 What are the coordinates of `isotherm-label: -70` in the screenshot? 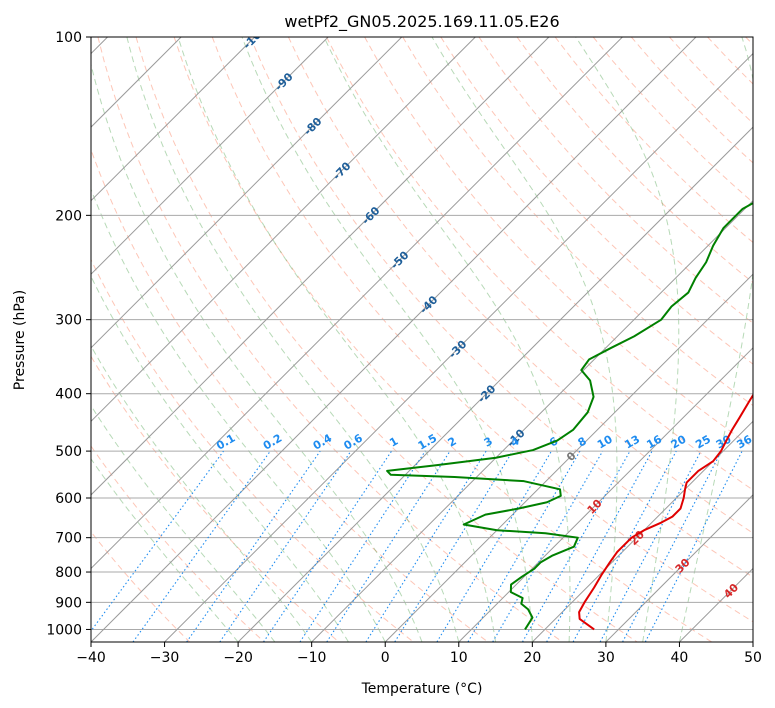 It's located at (341, 170).